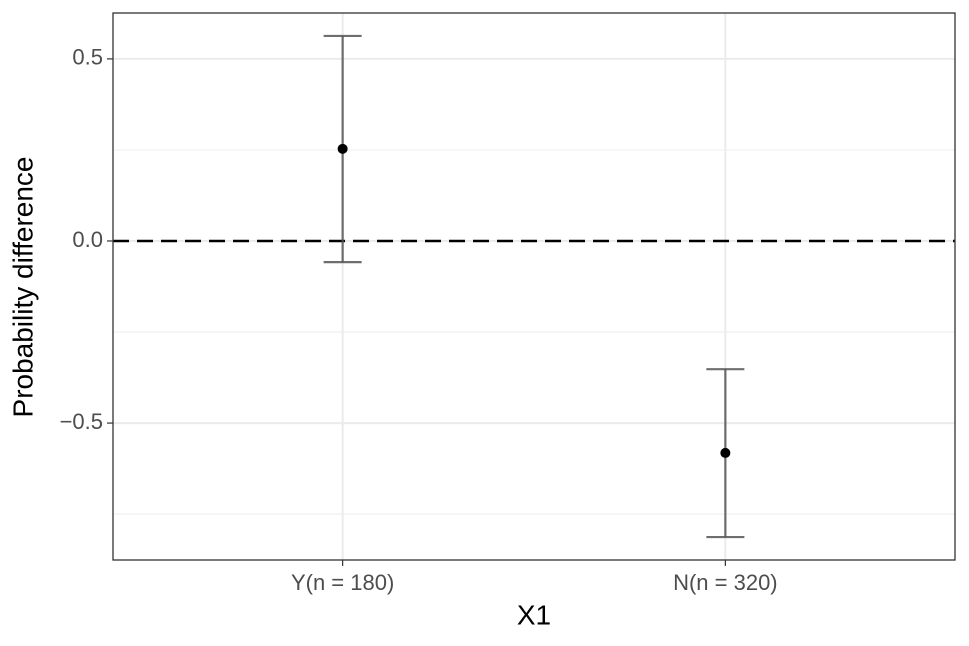 The width and height of the screenshot is (969, 646). What do you see at coordinates (725, 582) in the screenshot?
I see `x-tick-label: N(n = 320)` at bounding box center [725, 582].